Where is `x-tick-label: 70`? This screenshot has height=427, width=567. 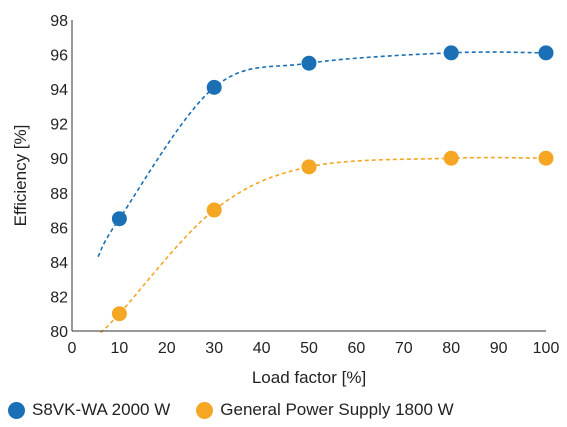 x-tick-label: 70 is located at coordinates (404, 348).